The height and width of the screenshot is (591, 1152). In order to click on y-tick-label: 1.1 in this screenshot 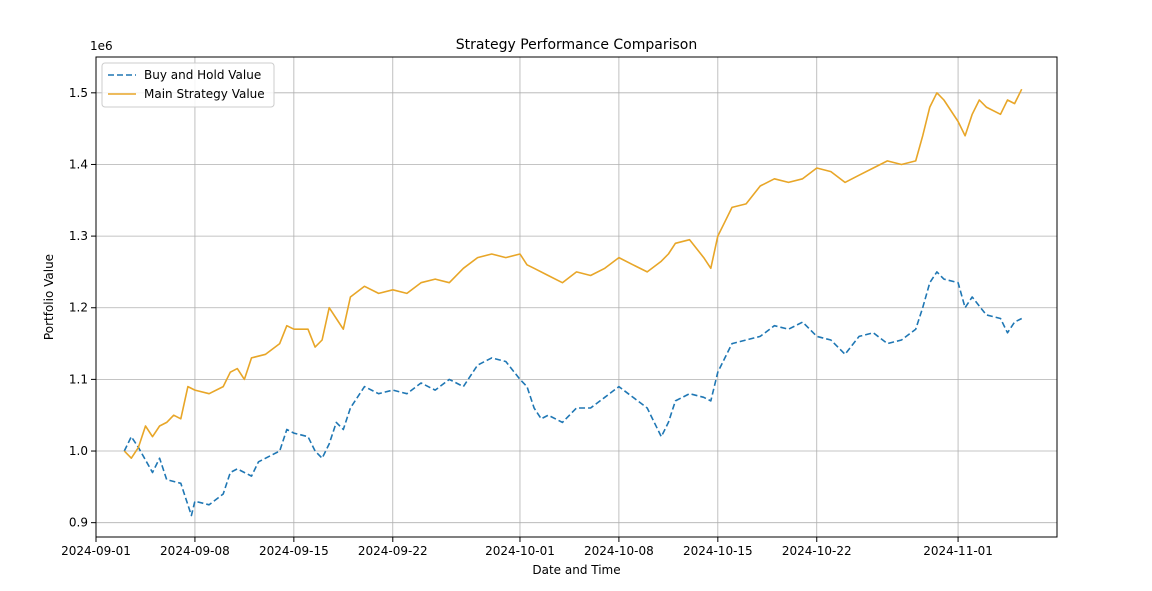, I will do `click(78, 379)`.